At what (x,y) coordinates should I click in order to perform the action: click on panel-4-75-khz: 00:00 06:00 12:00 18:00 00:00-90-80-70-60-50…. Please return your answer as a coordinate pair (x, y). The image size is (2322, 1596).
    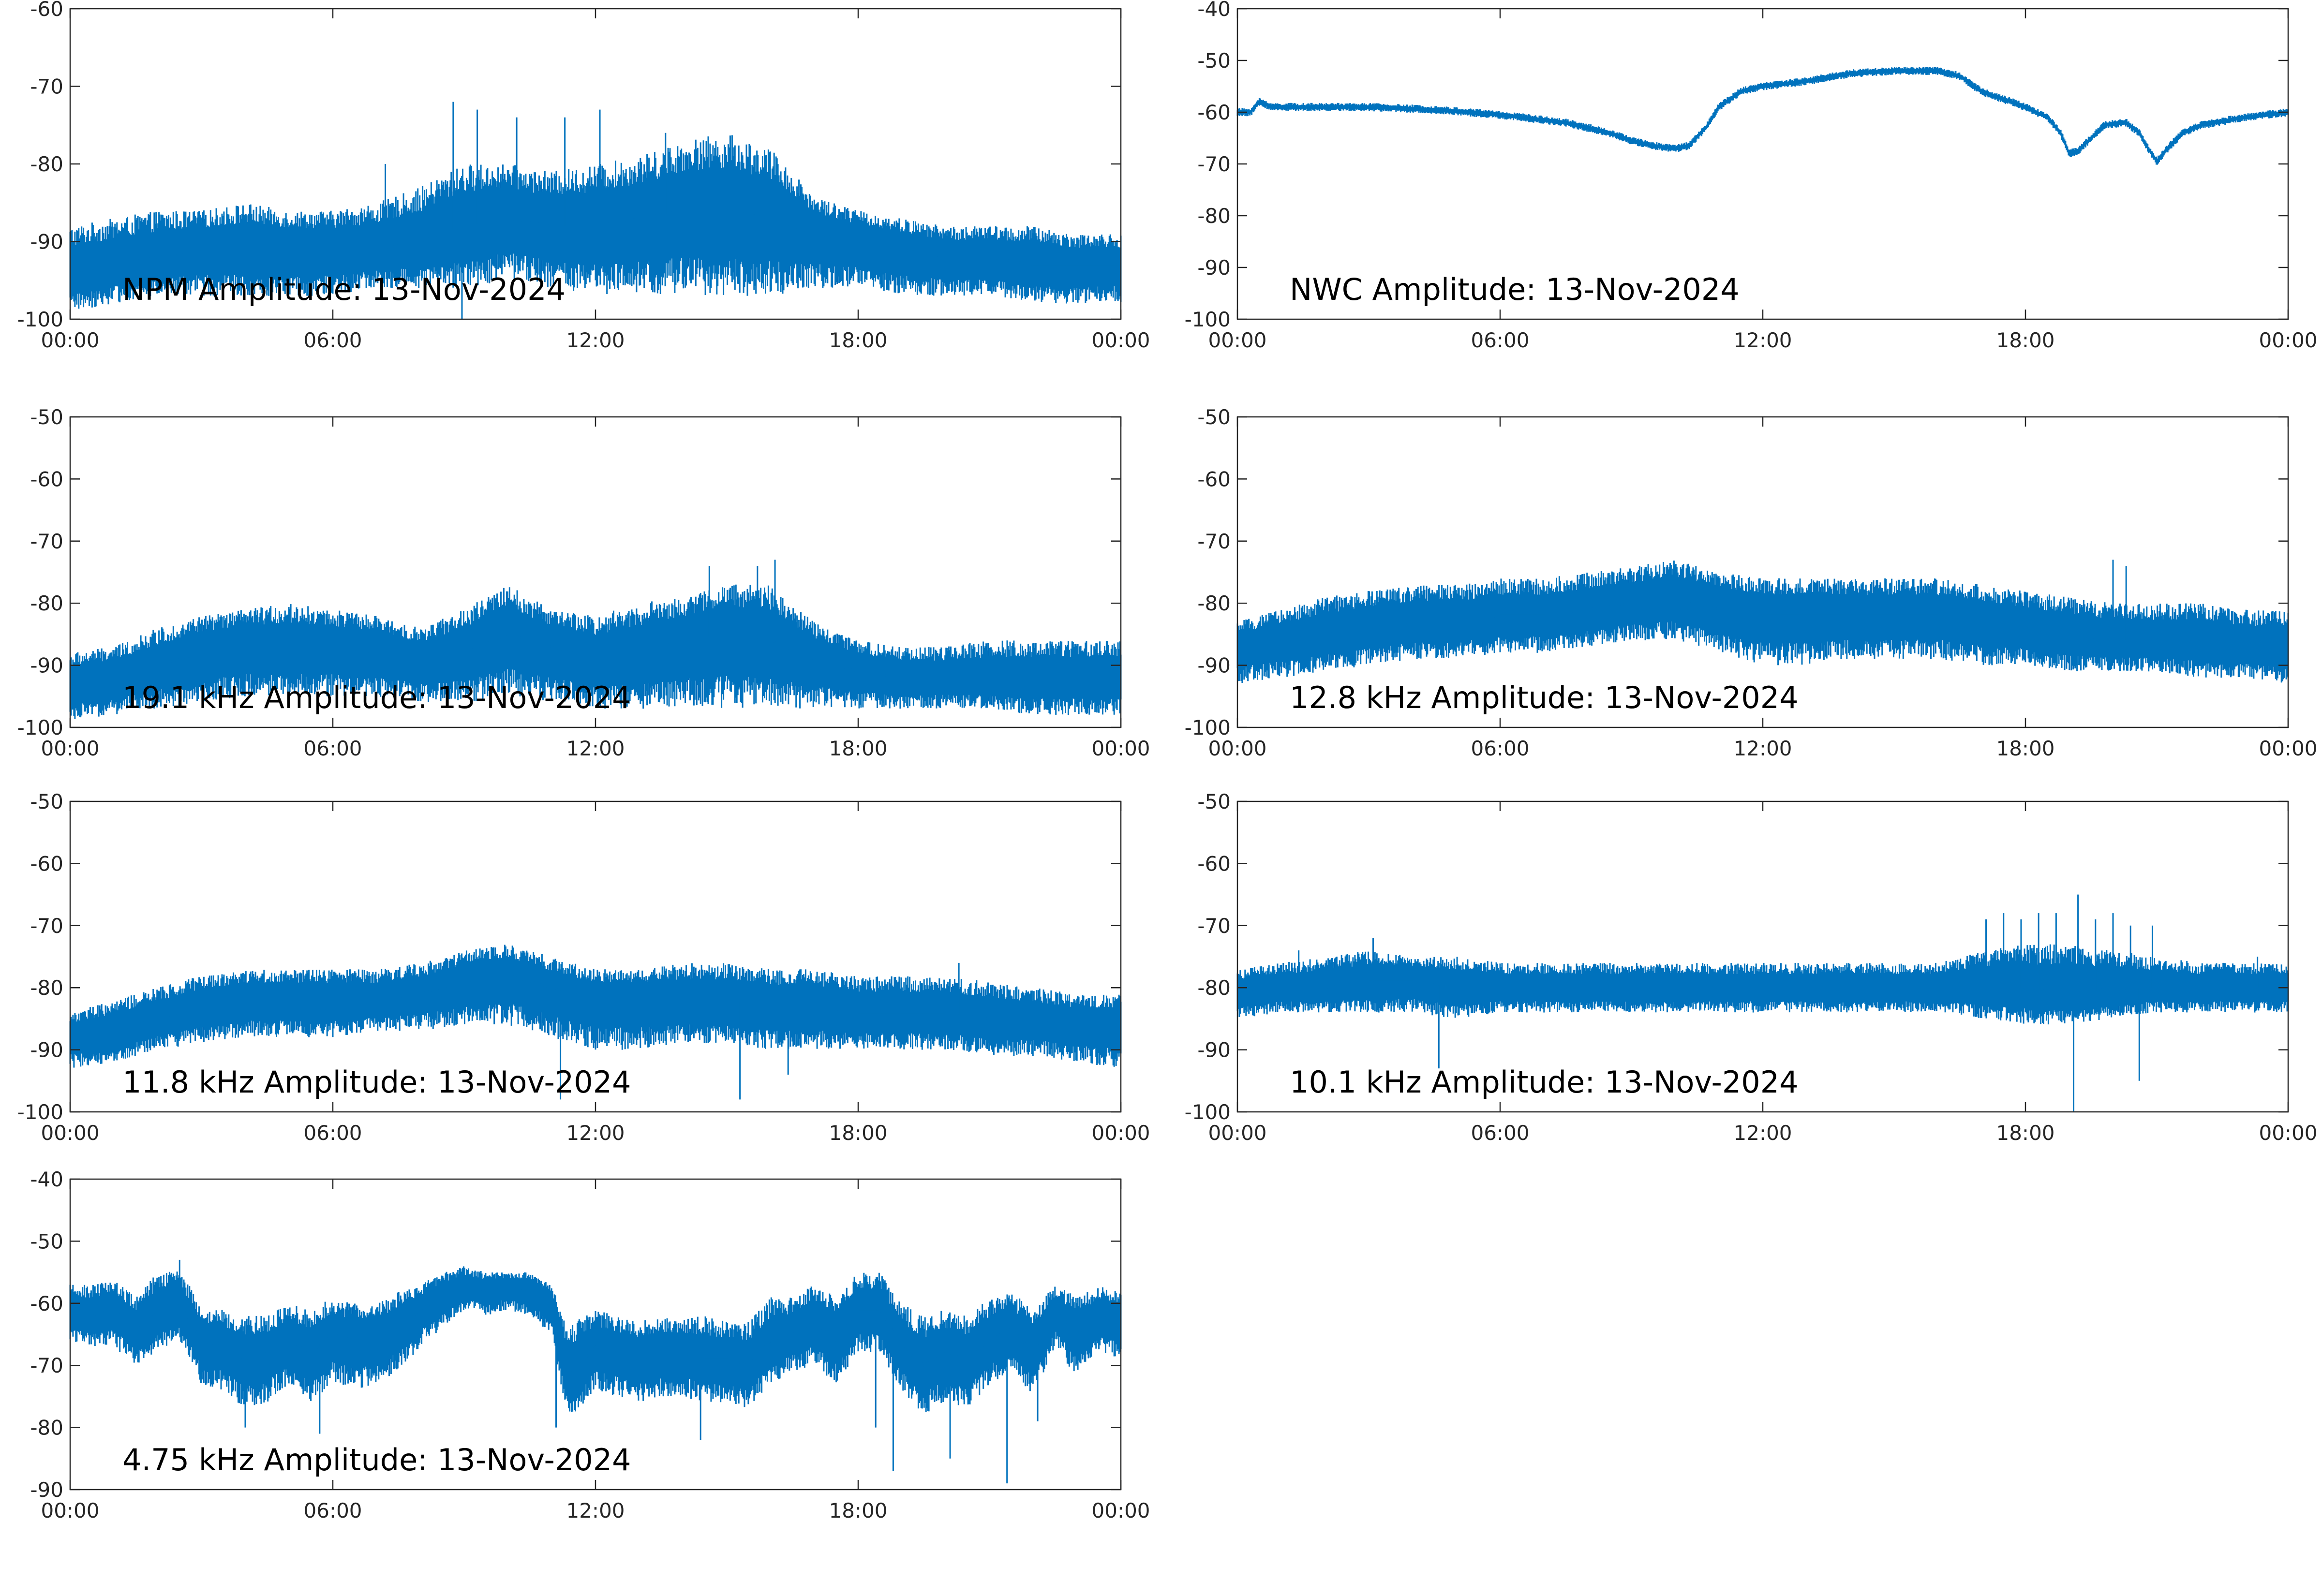
    Looking at the image, I should click on (590, 1344).